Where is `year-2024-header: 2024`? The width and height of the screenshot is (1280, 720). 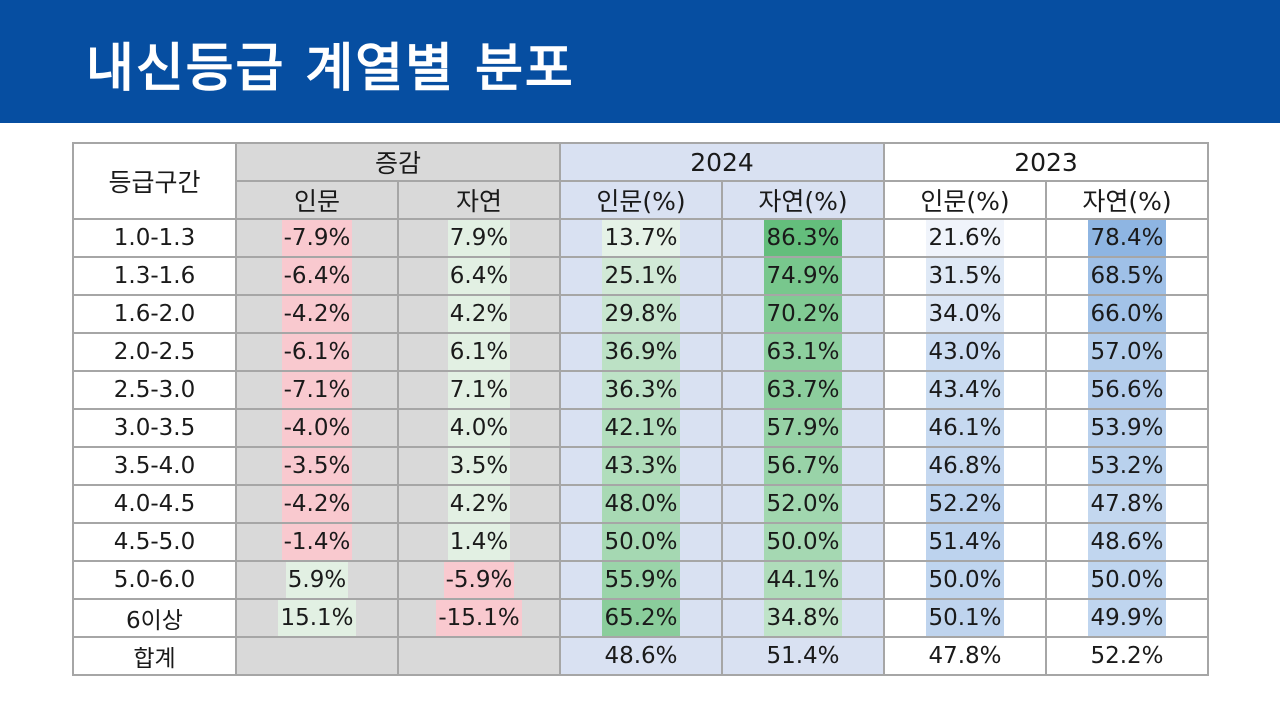 year-2024-header: 2024 is located at coordinates (722, 162).